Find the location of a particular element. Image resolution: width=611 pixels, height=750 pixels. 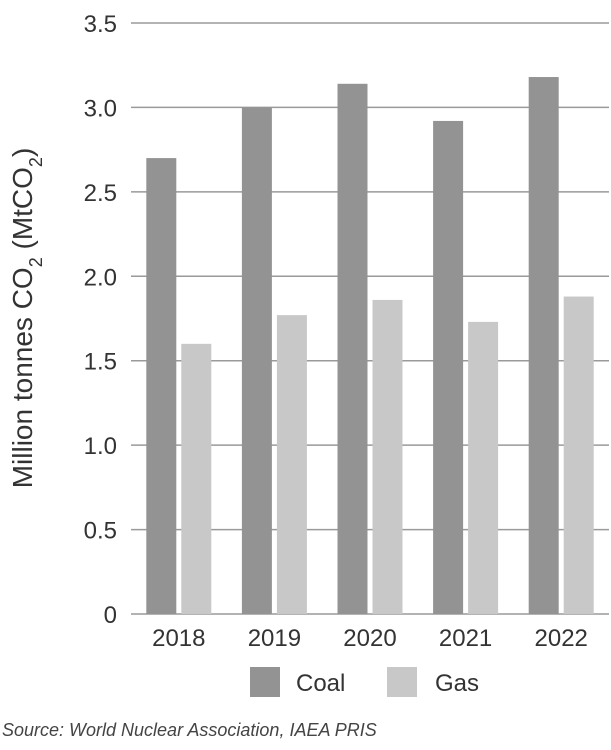

x-tick-label: 2022 is located at coordinates (561, 638).